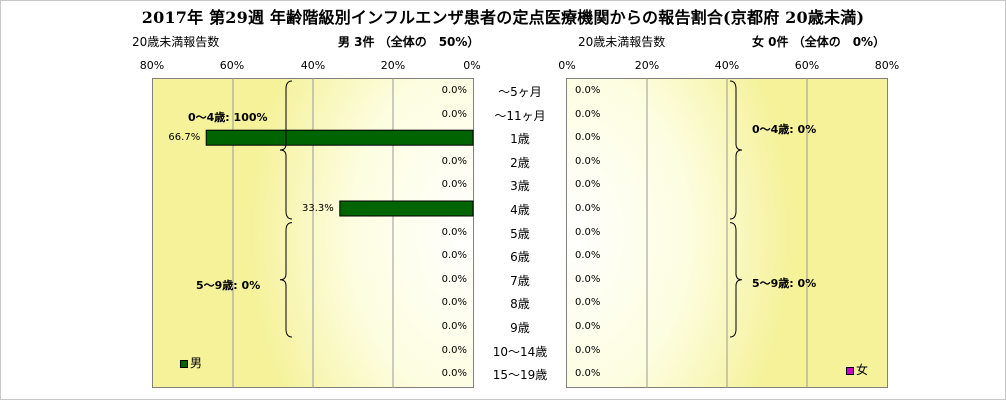 The height and width of the screenshot is (400, 1006). I want to click on age-category-label: 4歳, so click(520, 210).